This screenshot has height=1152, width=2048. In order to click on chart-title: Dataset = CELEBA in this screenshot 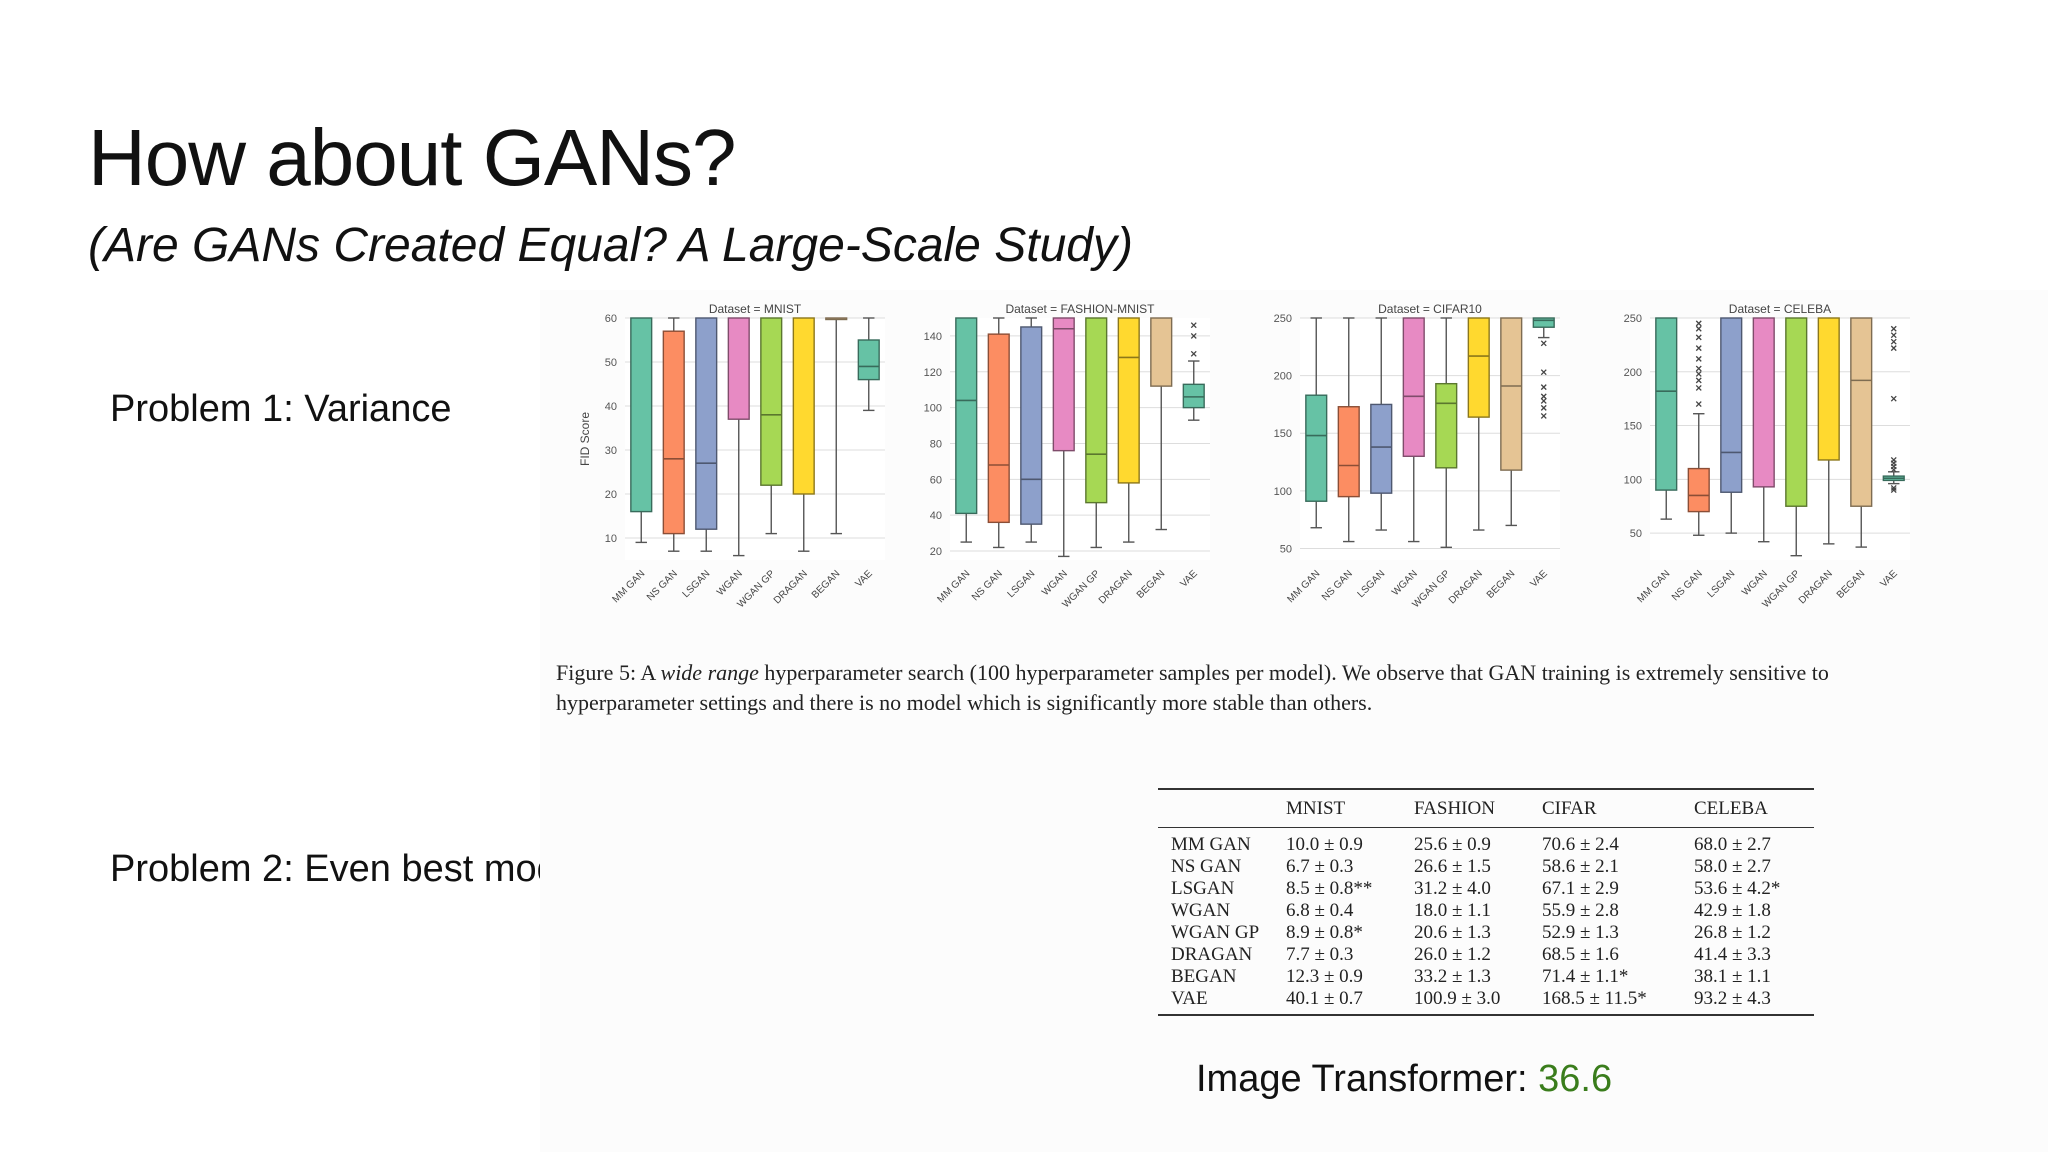, I will do `click(1780, 309)`.